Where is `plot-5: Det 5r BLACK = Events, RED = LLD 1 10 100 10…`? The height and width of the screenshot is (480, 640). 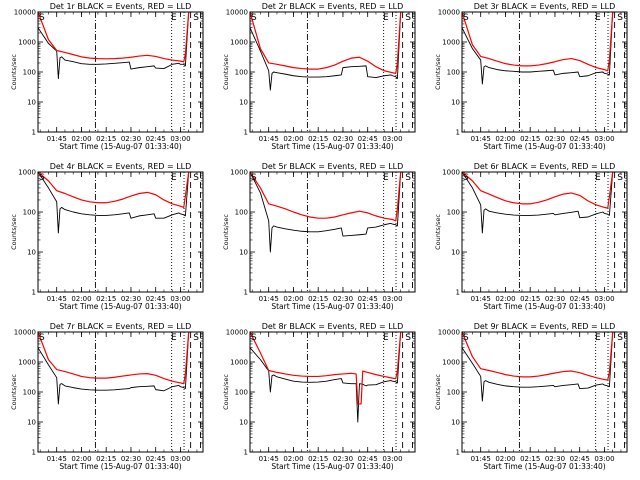
plot-5: Det 5r BLACK = Events, RED = LLD 1 10 100 10… is located at coordinates (319, 236).